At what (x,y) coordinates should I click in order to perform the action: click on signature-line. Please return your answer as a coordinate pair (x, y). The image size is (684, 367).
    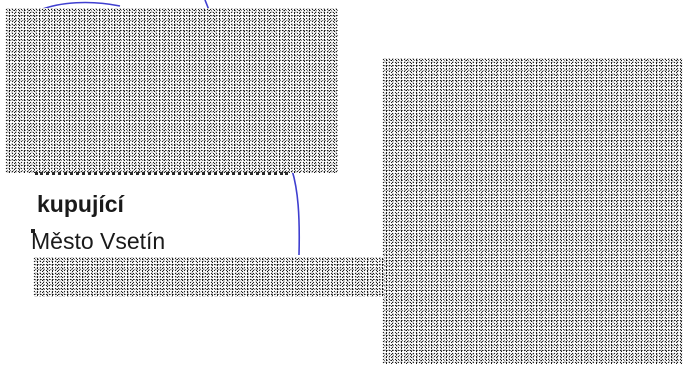
    Looking at the image, I should click on (161, 173).